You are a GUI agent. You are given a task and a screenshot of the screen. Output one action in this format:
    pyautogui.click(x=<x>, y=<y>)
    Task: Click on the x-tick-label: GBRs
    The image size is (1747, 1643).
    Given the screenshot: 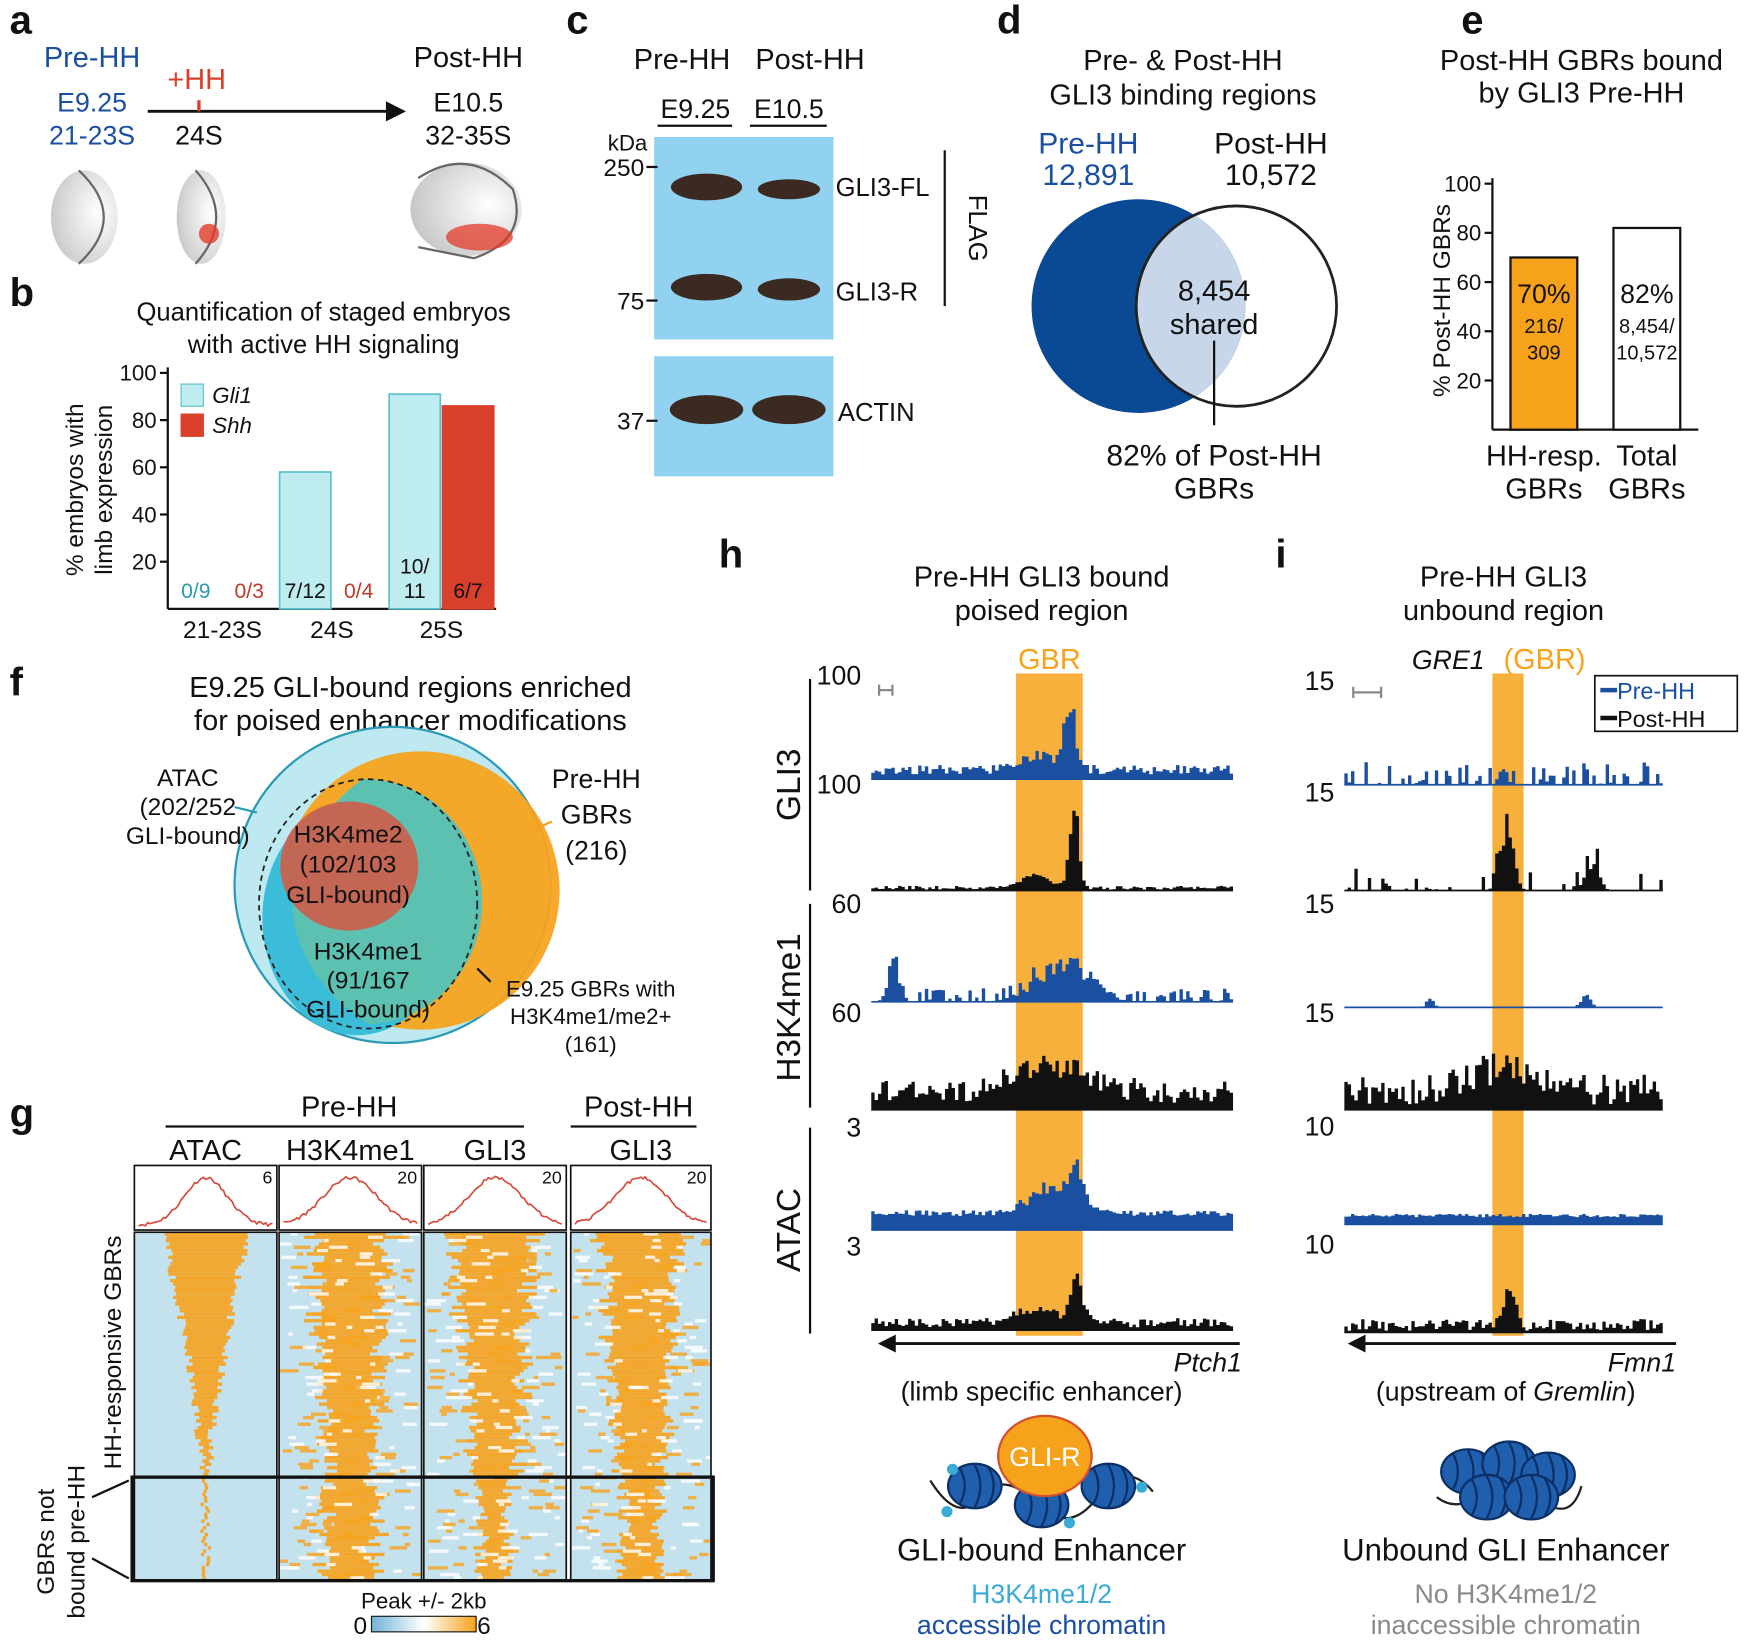 What is the action you would take?
    pyautogui.click(x=1646, y=490)
    